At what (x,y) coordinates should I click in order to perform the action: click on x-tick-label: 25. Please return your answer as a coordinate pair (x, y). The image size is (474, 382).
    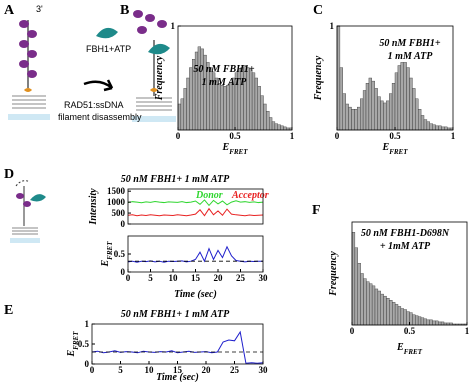
    Looking at the image, I should click on (235, 370).